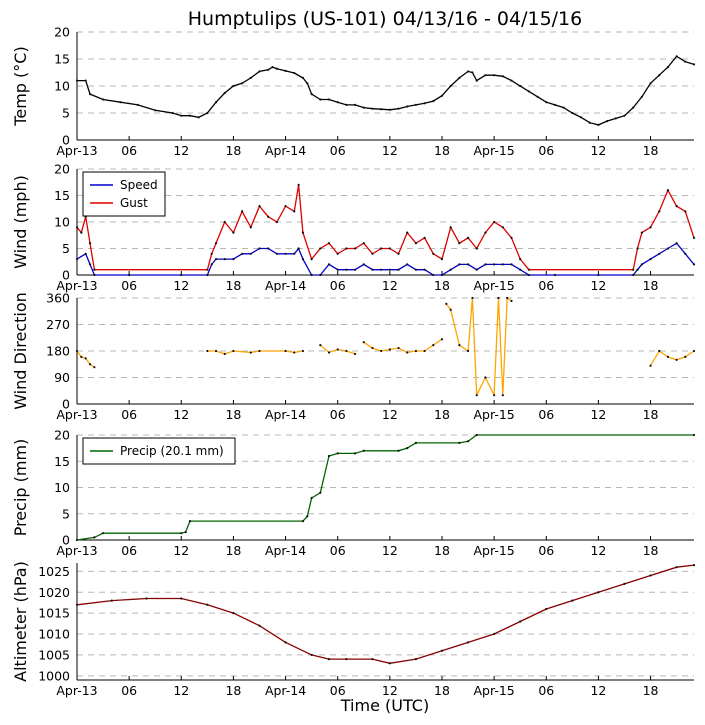 This screenshot has width=705, height=725. Describe the element at coordinates (172, 451) in the screenshot. I see `legend-label: Precip (20.1 mm)` at that location.